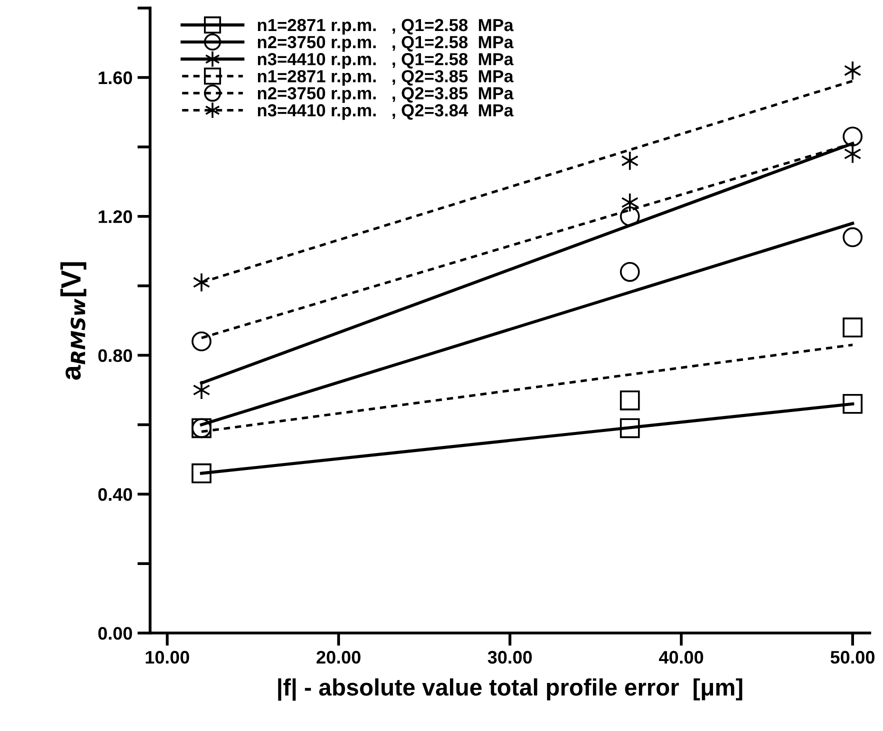 The image size is (883, 731). Describe the element at coordinates (115, 633) in the screenshot. I see `y-tick-label: 0.00` at that location.